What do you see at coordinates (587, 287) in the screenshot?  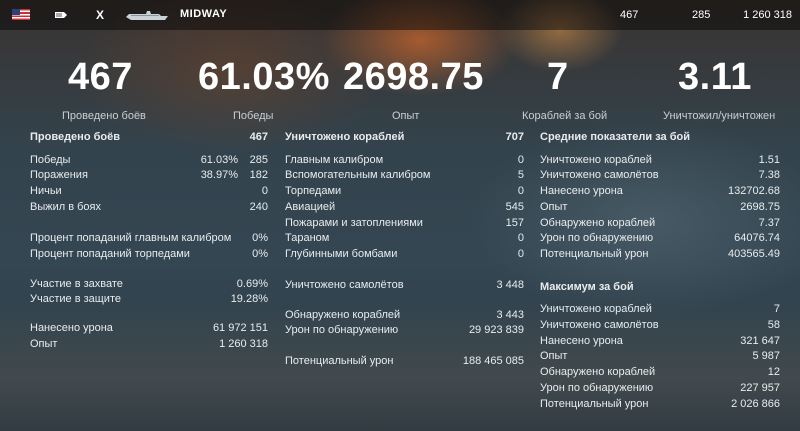 I see `col3-max-title: Максимум за бой` at bounding box center [587, 287].